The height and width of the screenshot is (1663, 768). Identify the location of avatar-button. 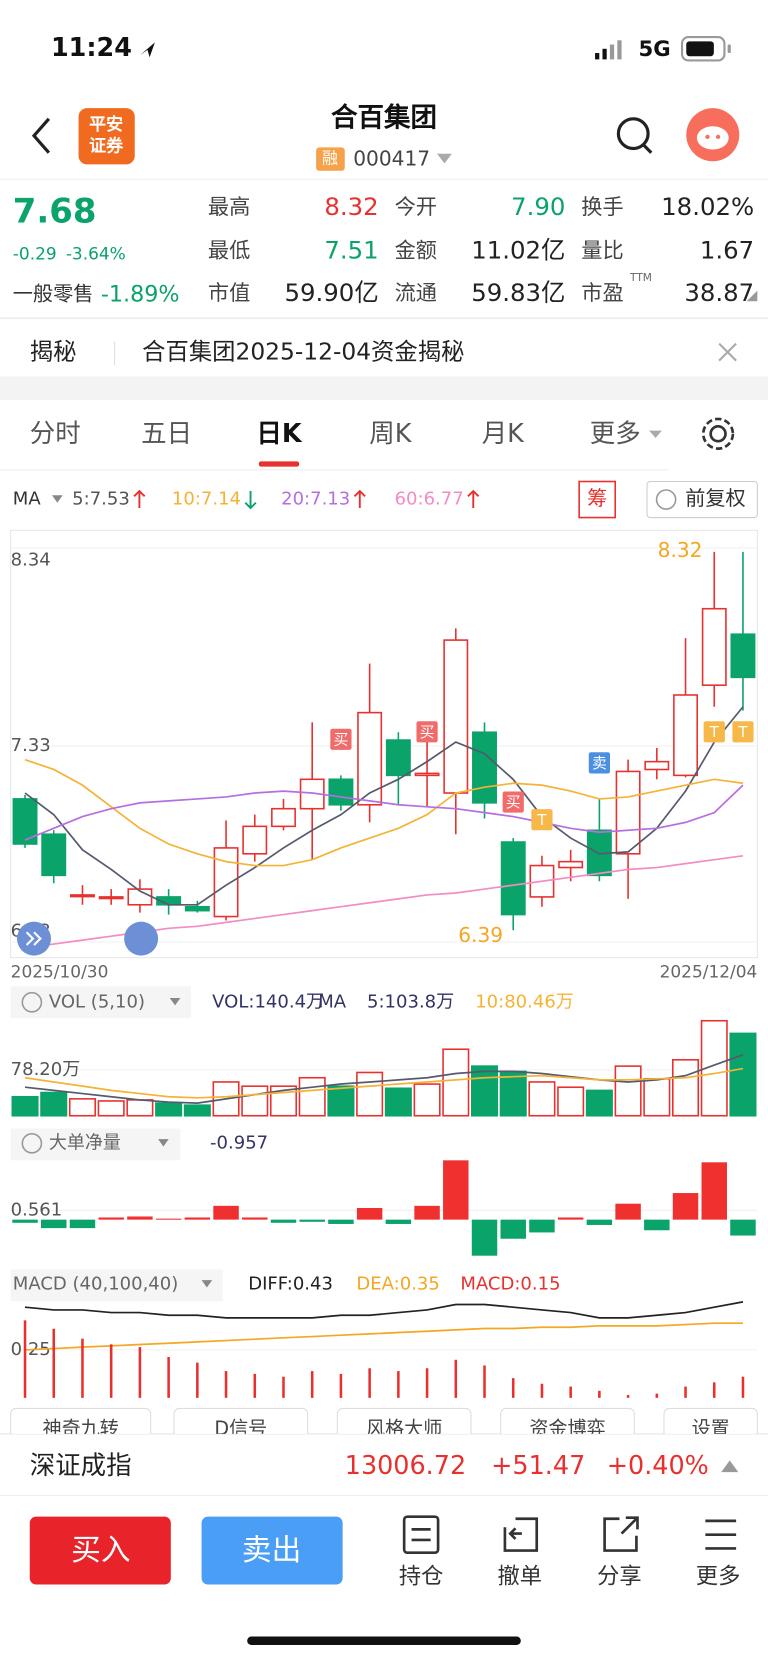
(713, 135).